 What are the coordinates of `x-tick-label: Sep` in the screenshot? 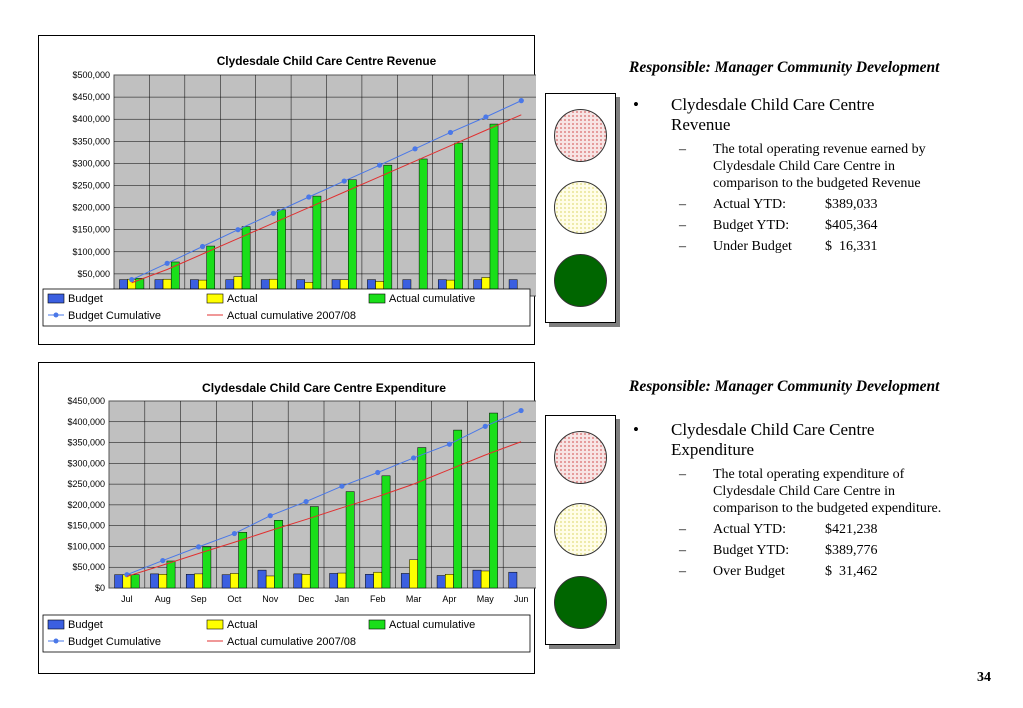 It's located at (199, 599).